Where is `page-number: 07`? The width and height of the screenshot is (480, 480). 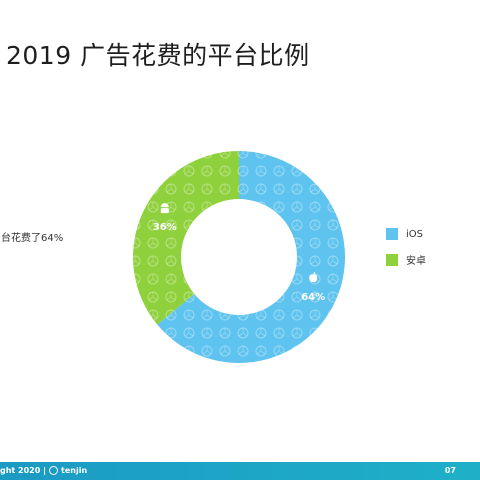
page-number: 07 is located at coordinates (450, 470).